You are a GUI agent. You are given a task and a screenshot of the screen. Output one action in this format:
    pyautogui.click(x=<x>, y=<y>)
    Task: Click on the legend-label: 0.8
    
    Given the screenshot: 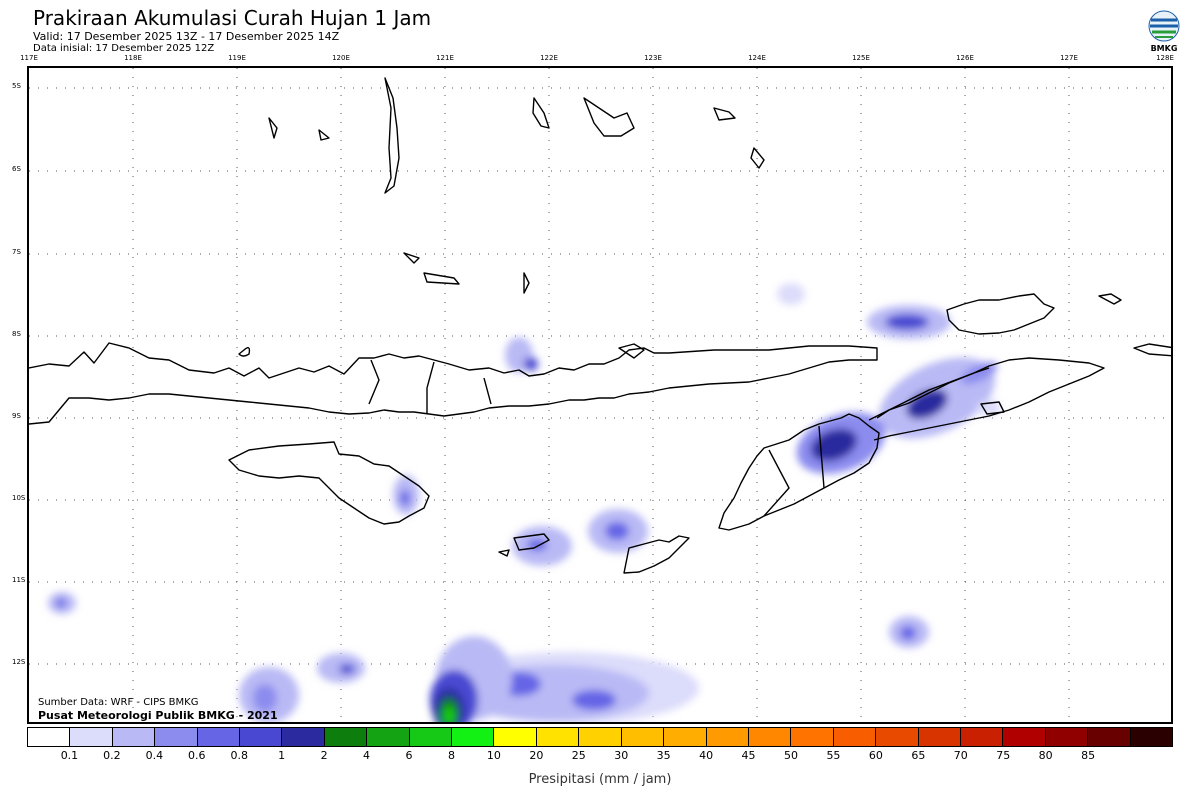 What is the action you would take?
    pyautogui.click(x=239, y=755)
    